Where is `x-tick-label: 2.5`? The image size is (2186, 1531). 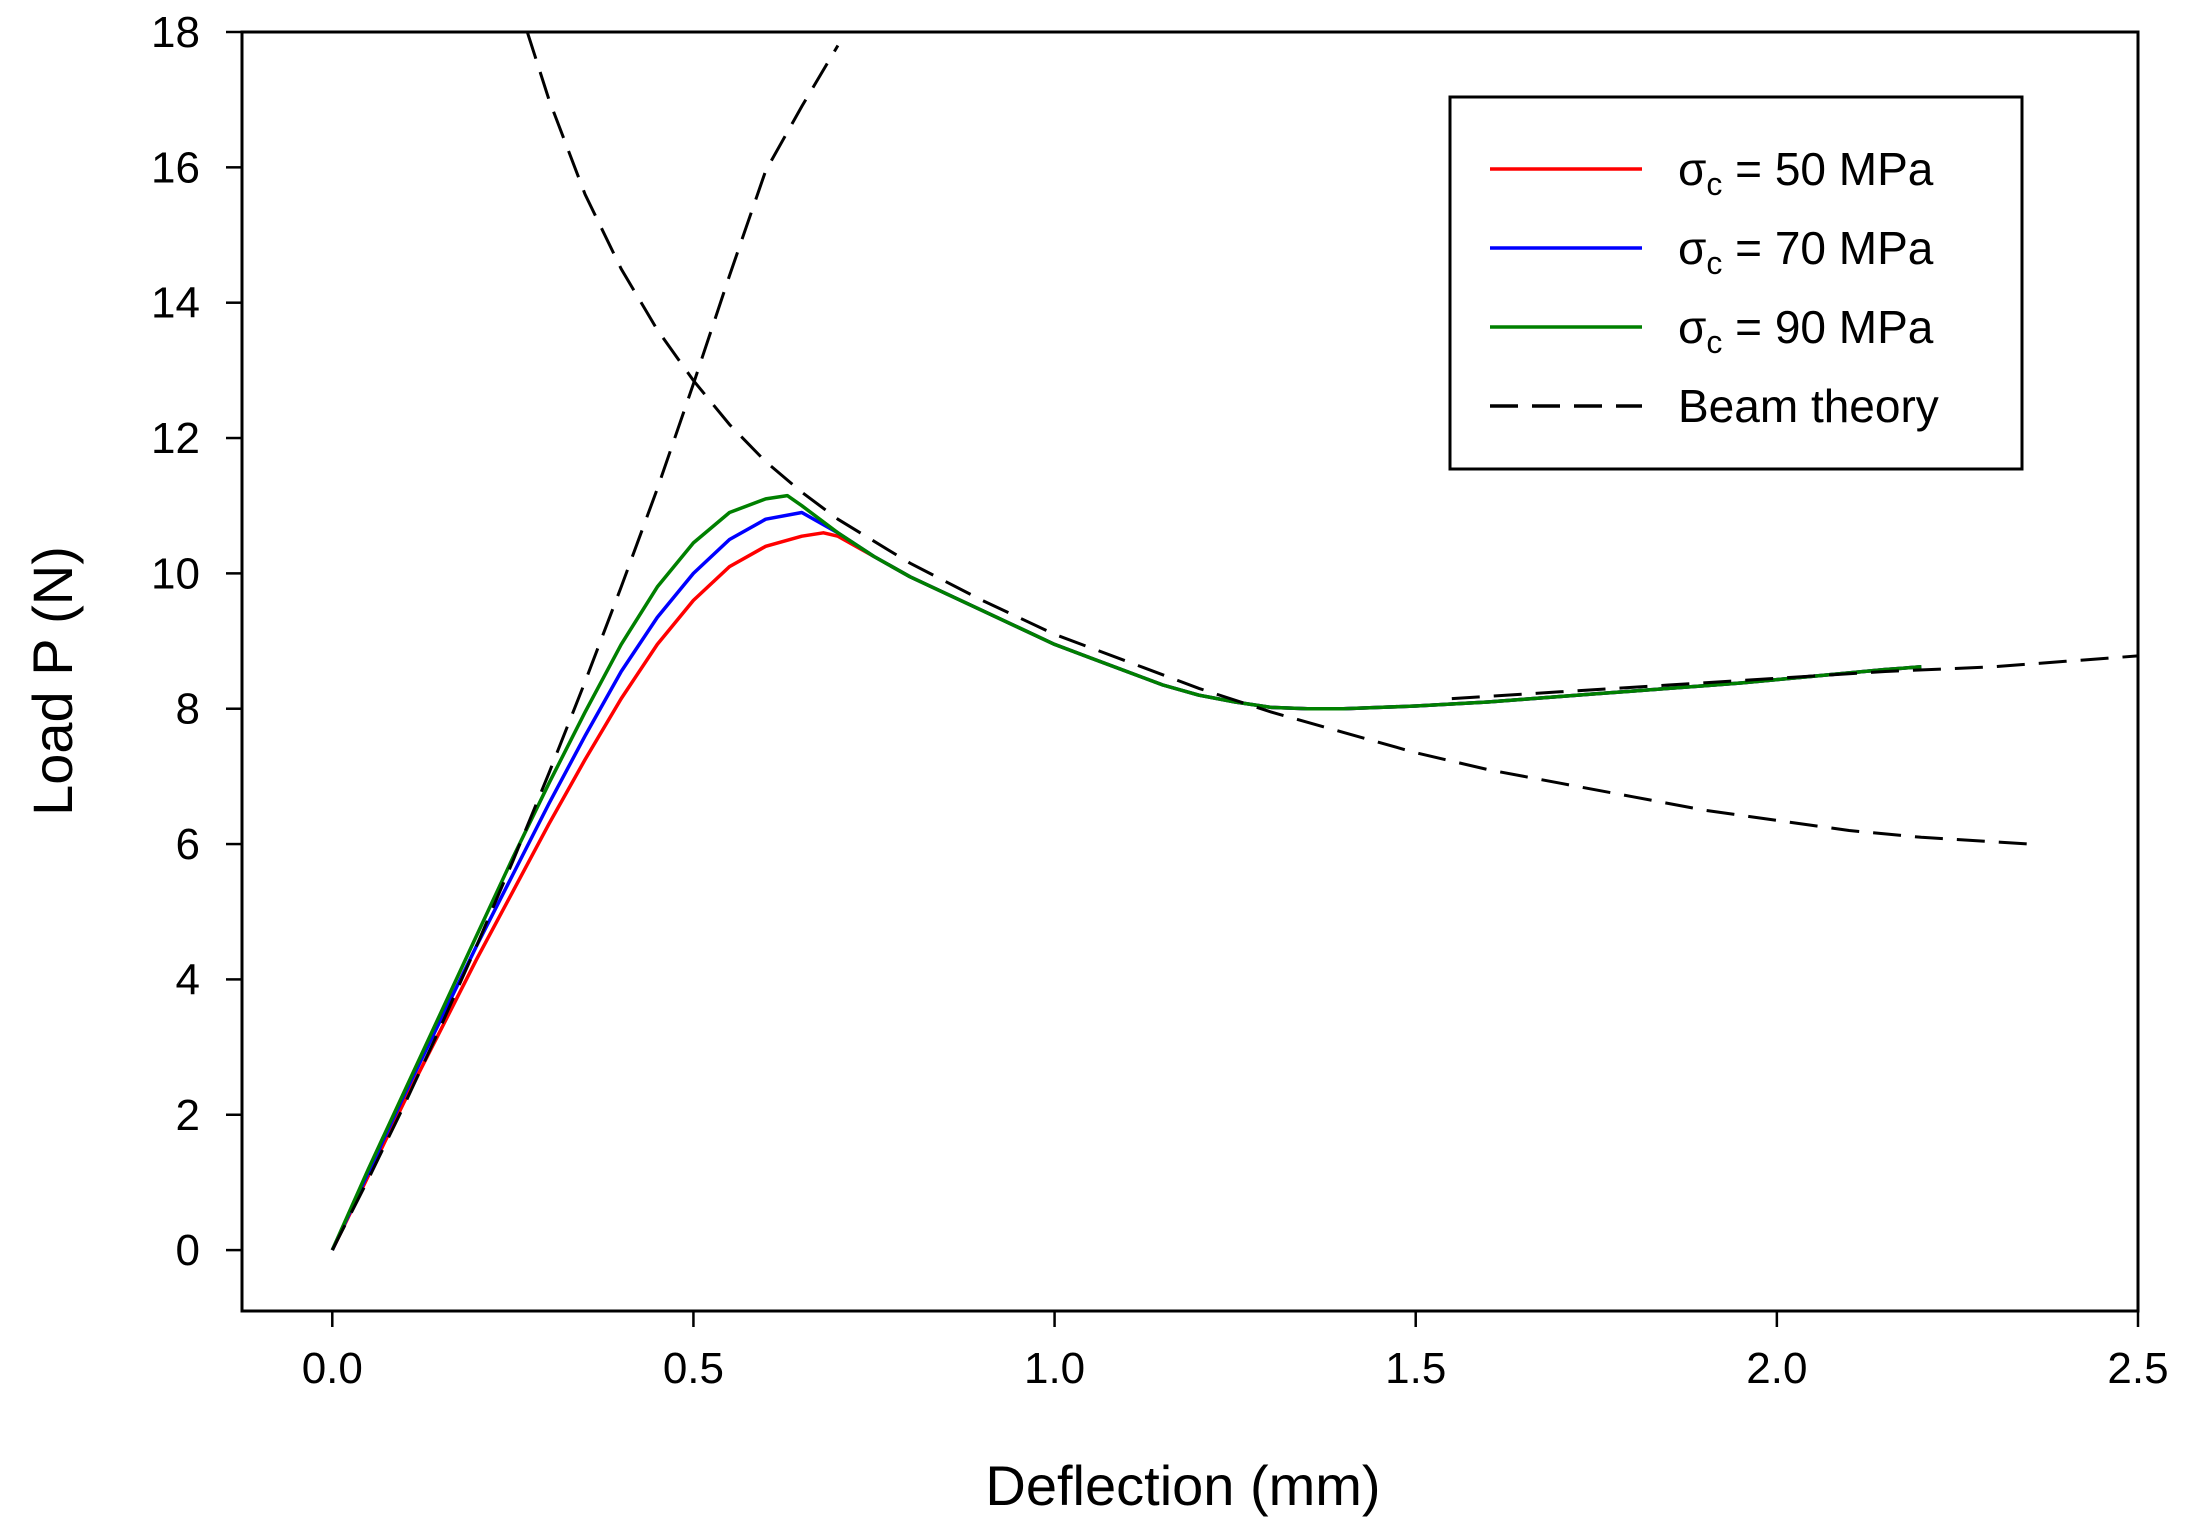 x-tick-label: 2.5 is located at coordinates (2137, 1368).